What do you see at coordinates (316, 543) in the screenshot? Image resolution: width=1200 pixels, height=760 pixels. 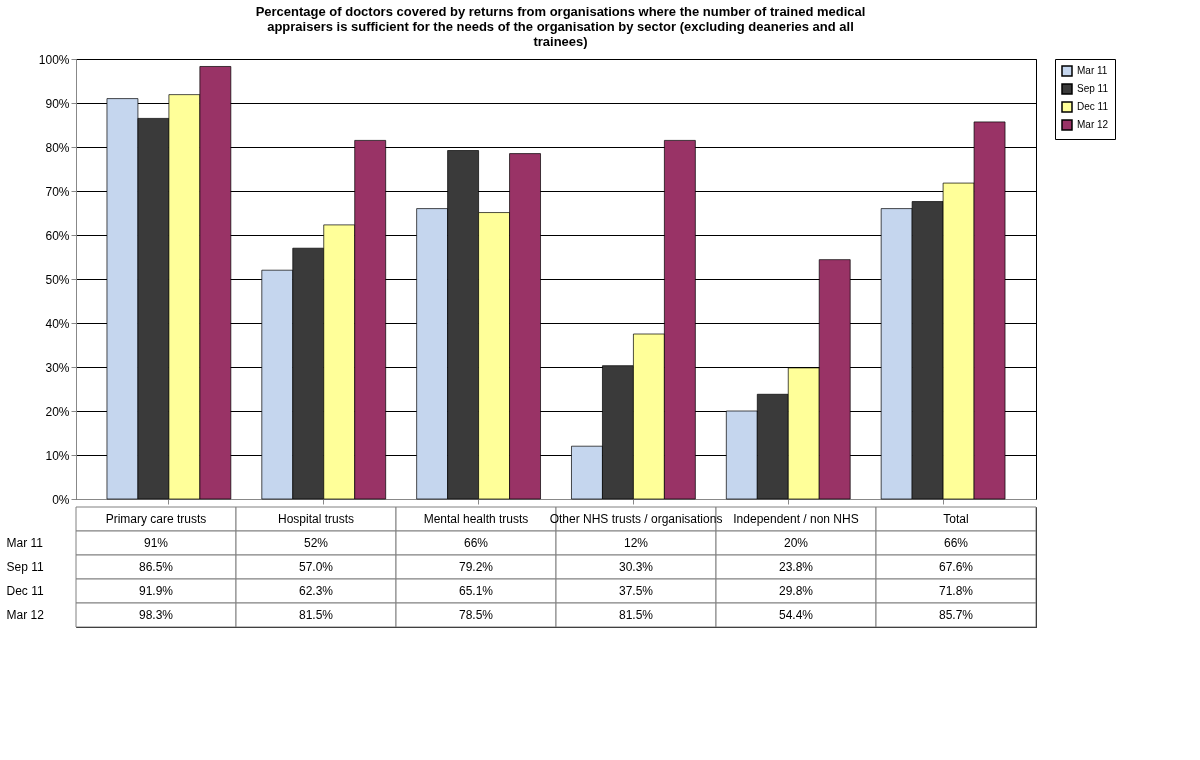 I see `data-label: 52%` at bounding box center [316, 543].